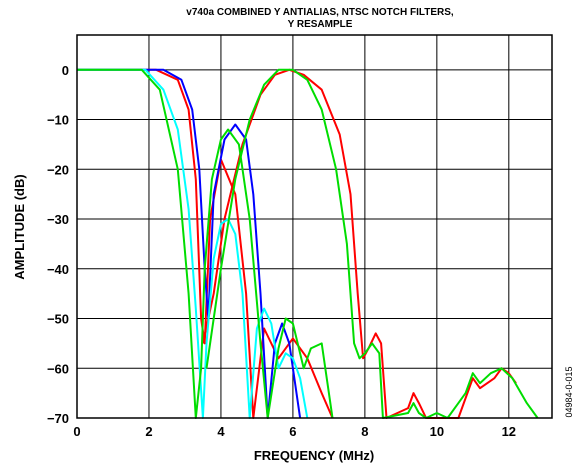  I want to click on x-tick-label: 10, so click(437, 431).